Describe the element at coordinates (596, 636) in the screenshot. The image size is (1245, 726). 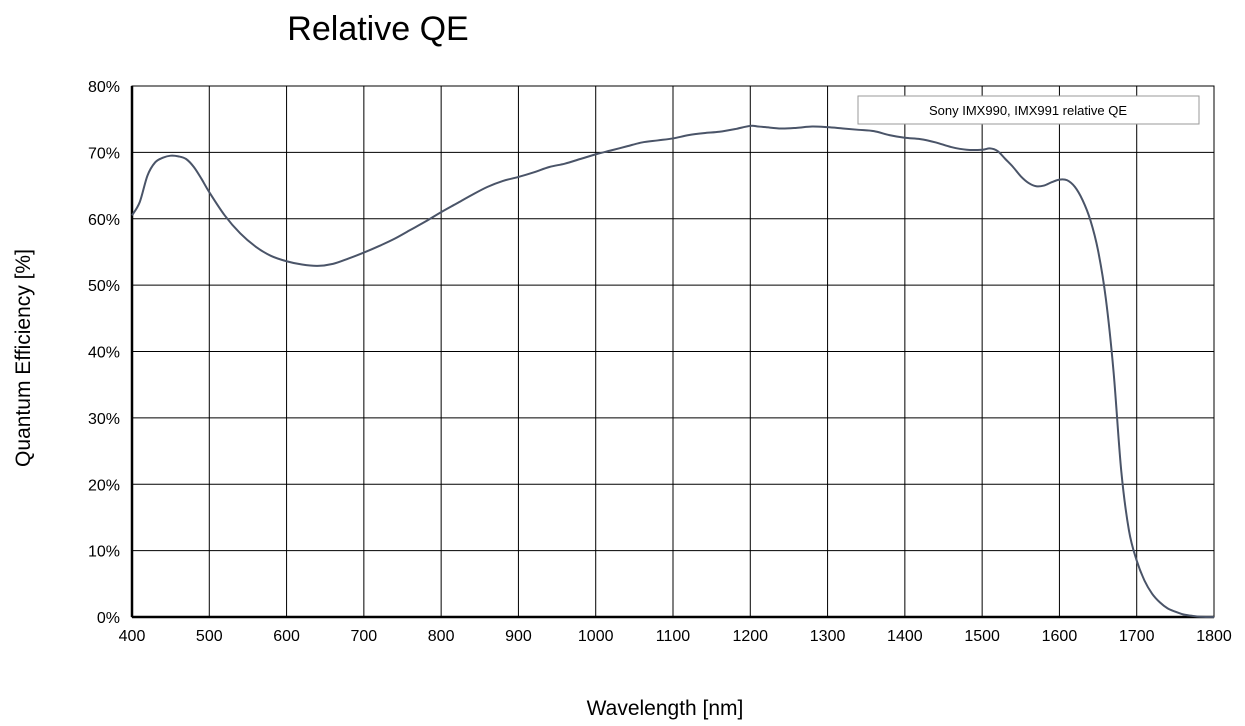
I see `x-tick-label: 1000` at that location.